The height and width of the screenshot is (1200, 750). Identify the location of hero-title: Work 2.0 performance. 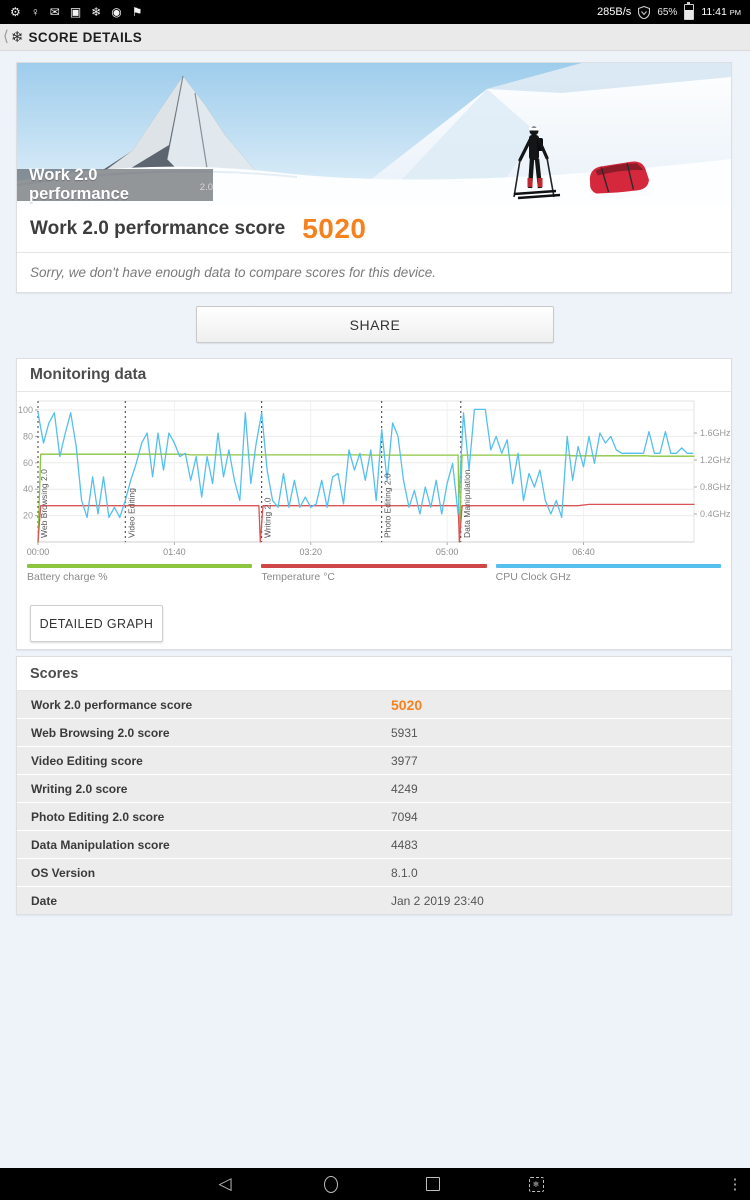
(79, 184).